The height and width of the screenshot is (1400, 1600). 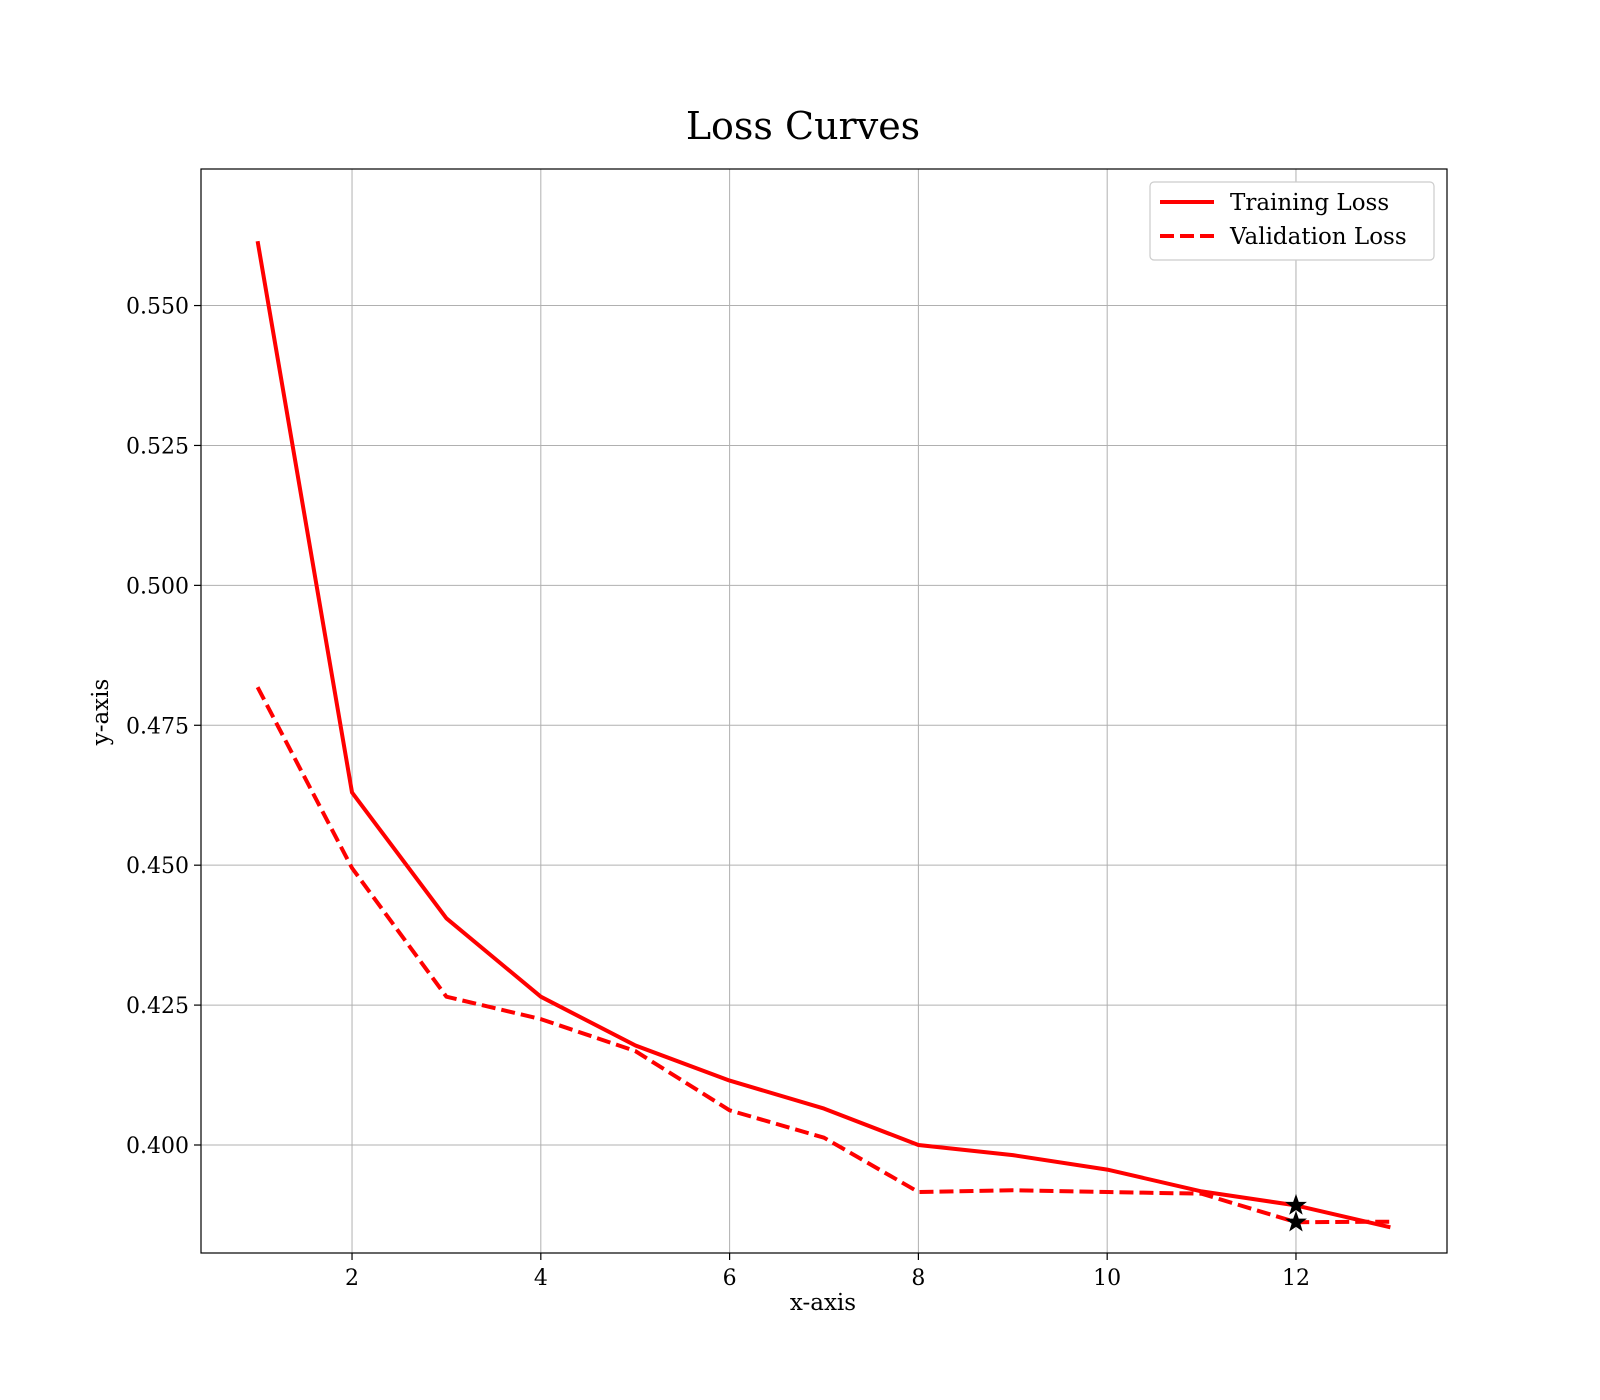 What do you see at coordinates (157, 726) in the screenshot?
I see `y-tick-label: 0.475` at bounding box center [157, 726].